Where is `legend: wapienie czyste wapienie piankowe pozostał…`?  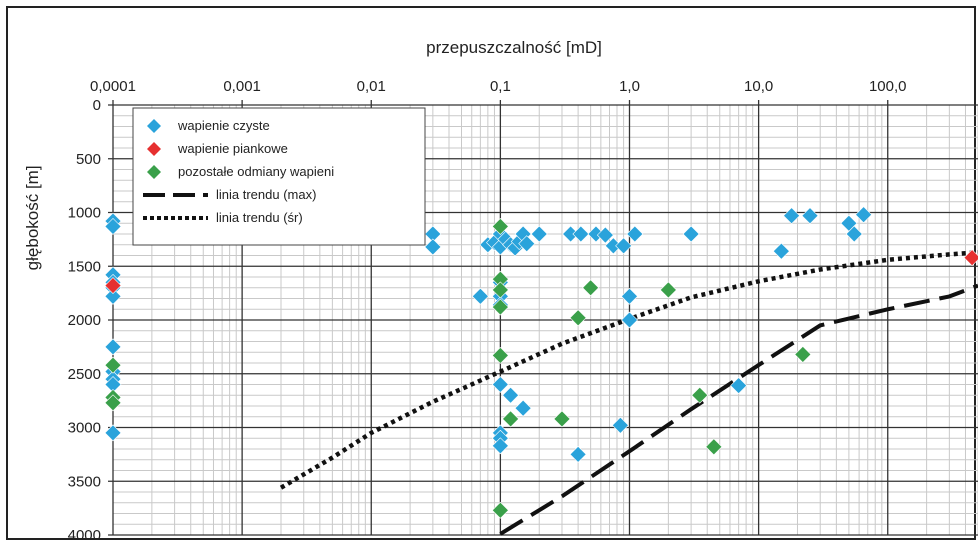 legend: wapienie czyste wapienie piankowe pozostał… is located at coordinates (279, 176).